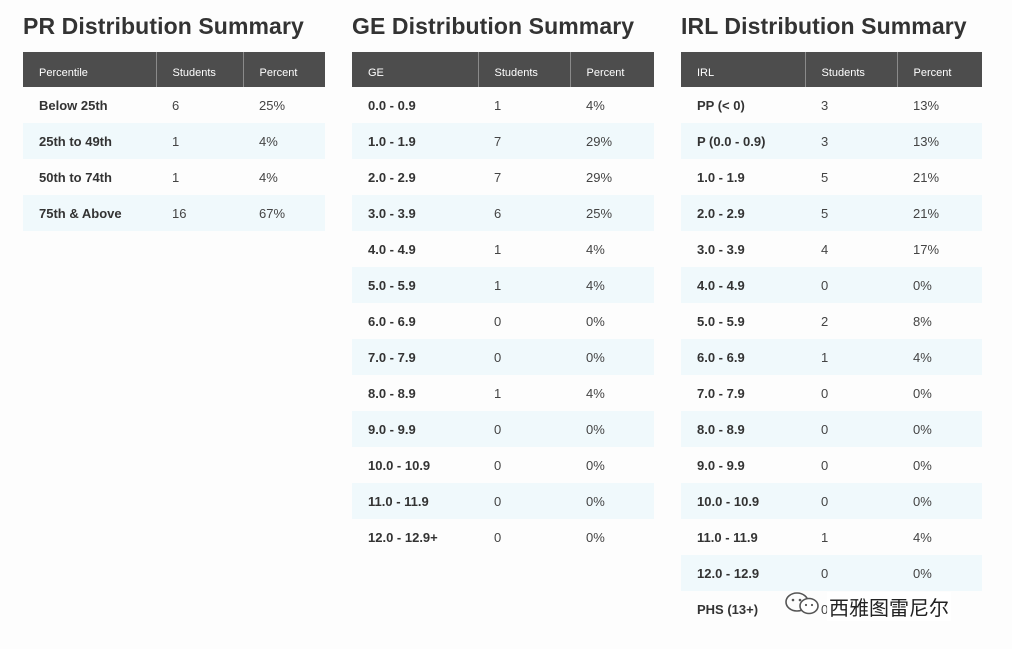 This screenshot has width=1012, height=649. Describe the element at coordinates (503, 141) in the screenshot. I see `table-row: 1.0 - 1.9 7 29%` at that location.